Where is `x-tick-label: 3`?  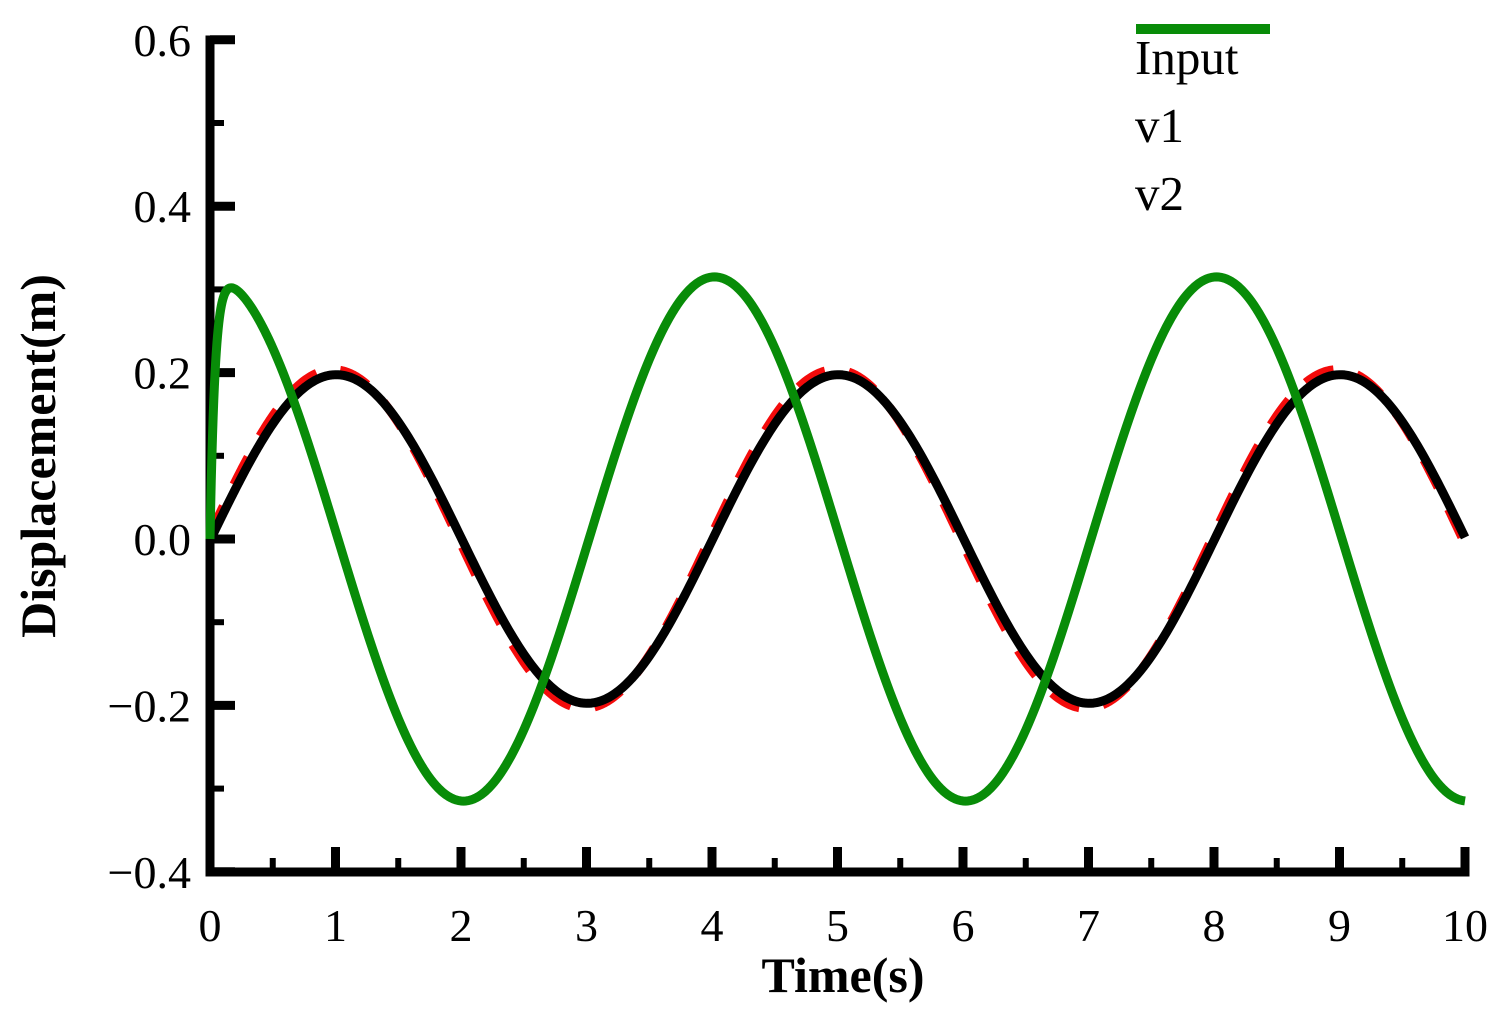 x-tick-label: 3 is located at coordinates (586, 925).